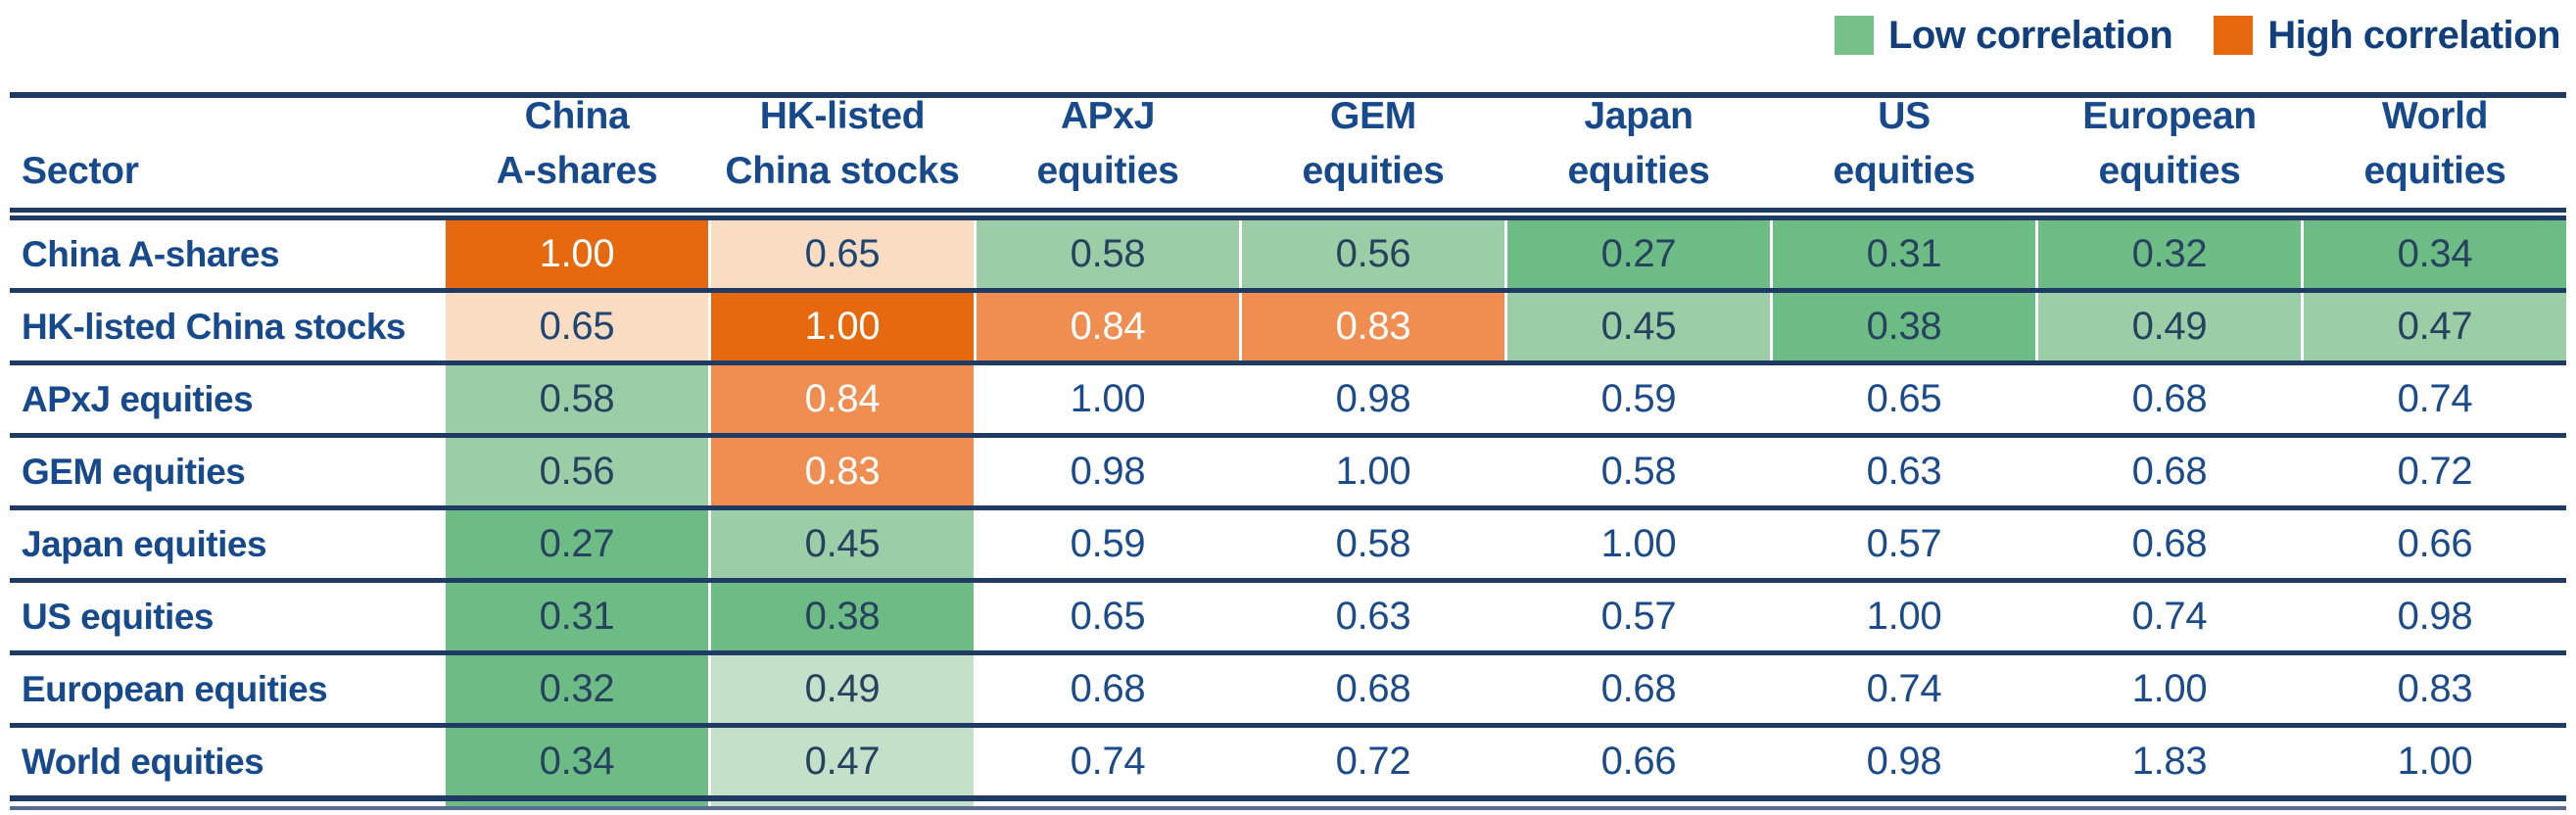 The height and width of the screenshot is (815, 2576). Describe the element at coordinates (151, 253) in the screenshot. I see `row-label-china-a-shares: China A-shares` at that location.